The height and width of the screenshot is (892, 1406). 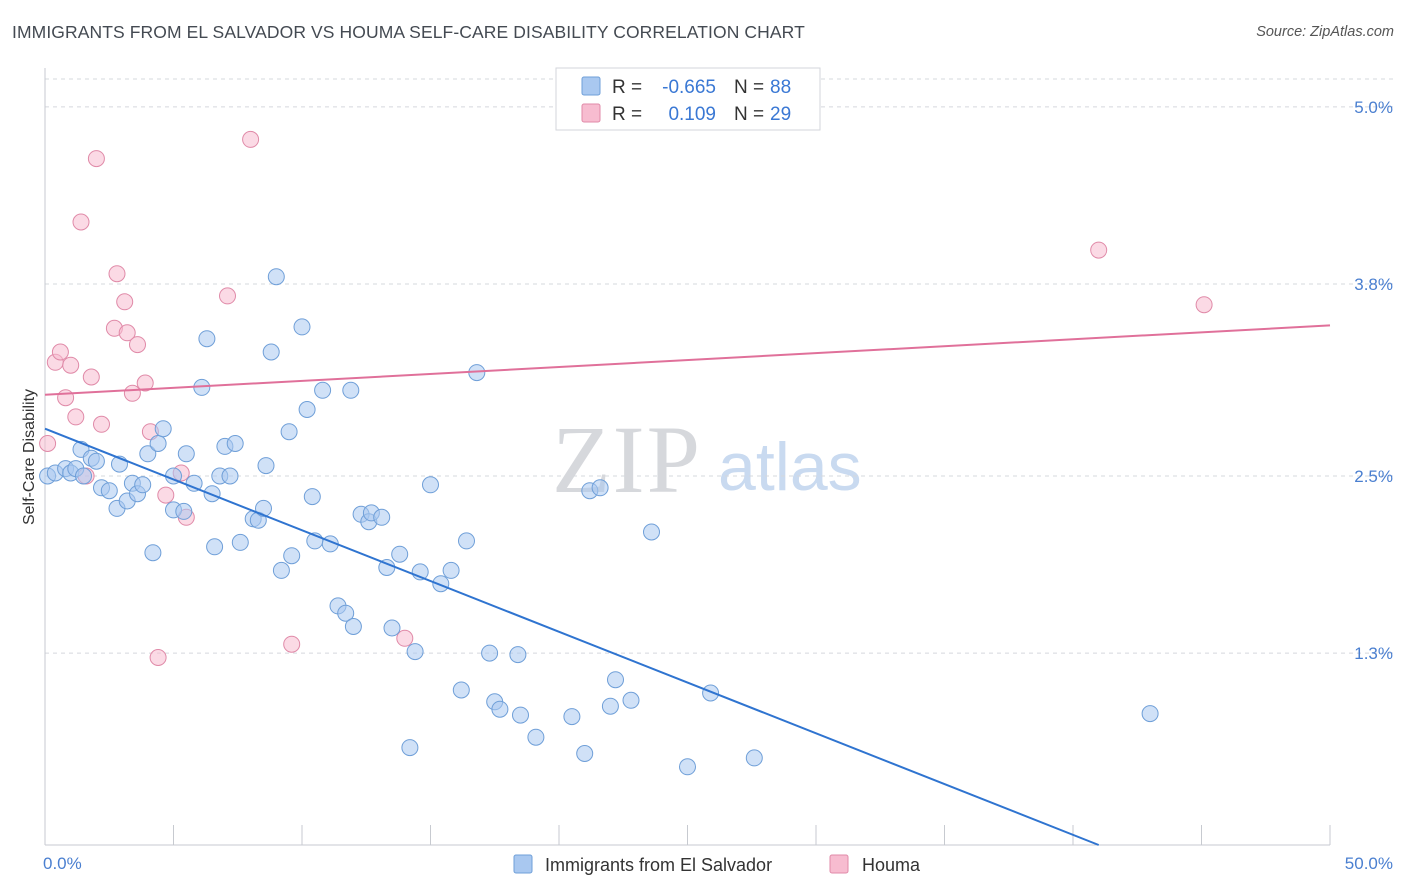 What do you see at coordinates (780, 87) in the screenshot?
I see `legend-n-value-1: 88` at bounding box center [780, 87].